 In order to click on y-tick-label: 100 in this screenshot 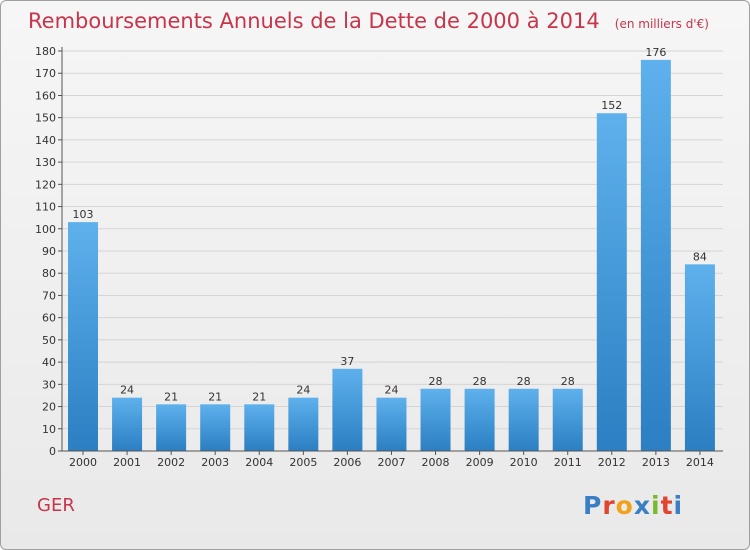, I will do `click(45, 229)`.